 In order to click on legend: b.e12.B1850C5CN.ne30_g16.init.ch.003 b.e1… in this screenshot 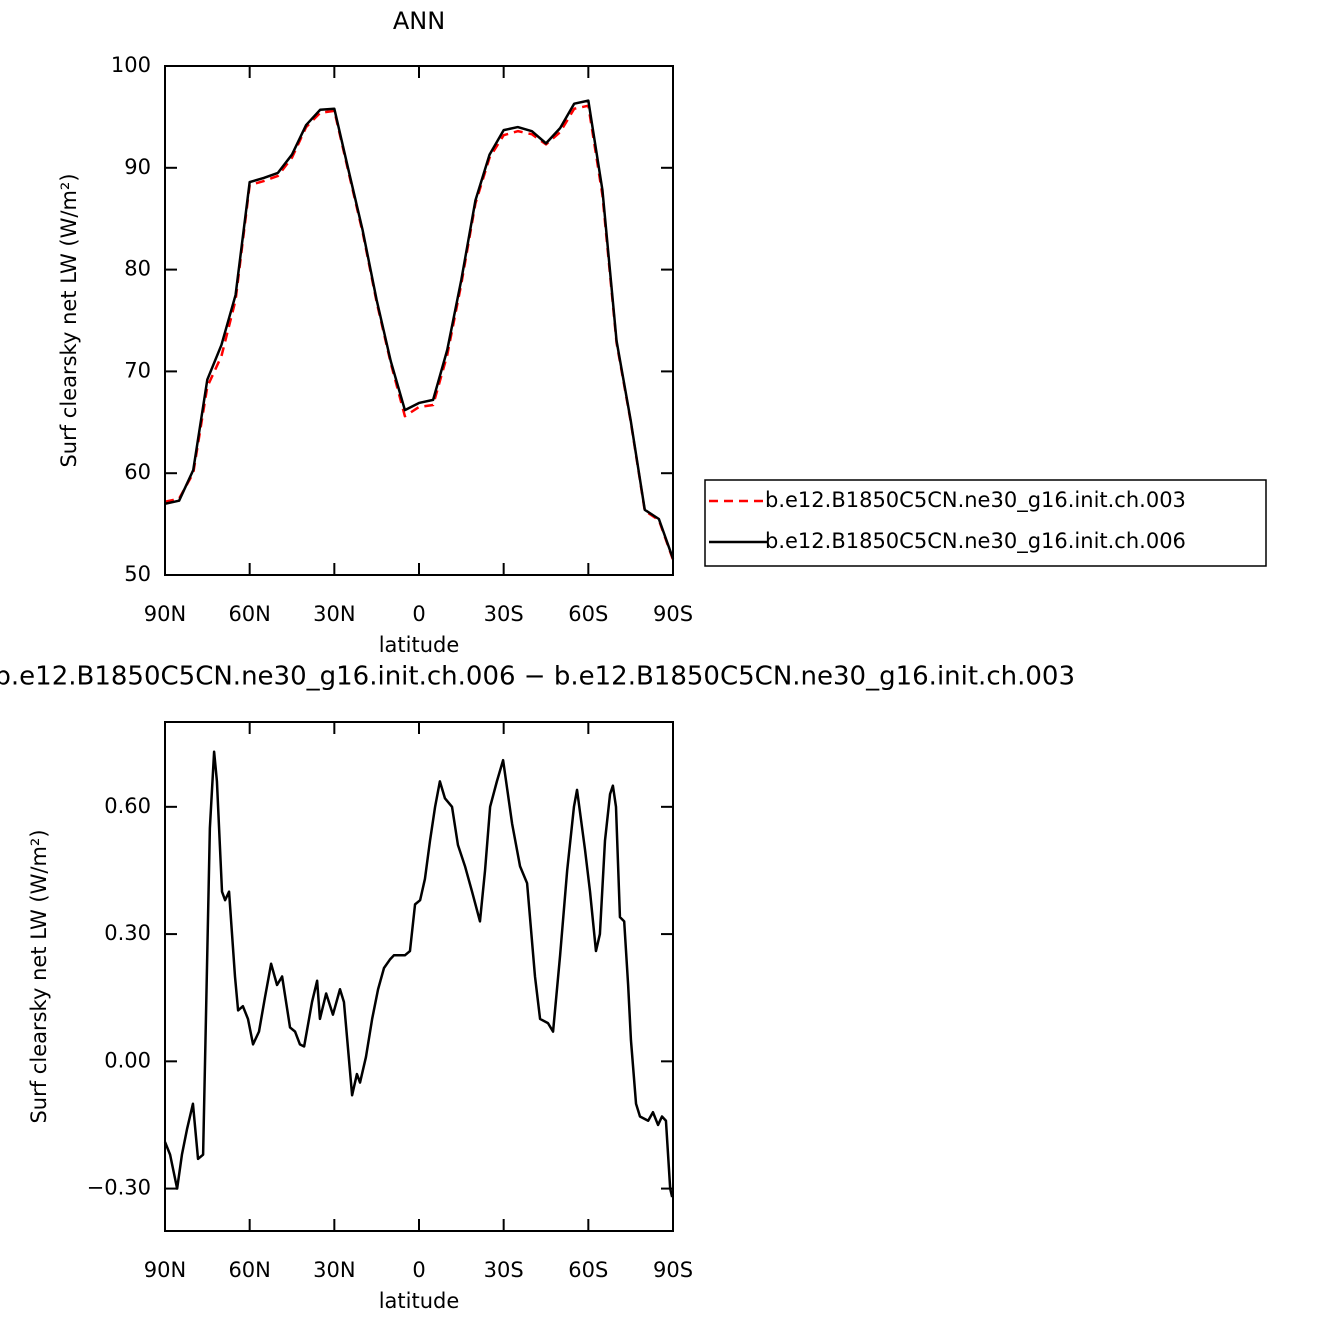, I will do `click(985, 523)`.